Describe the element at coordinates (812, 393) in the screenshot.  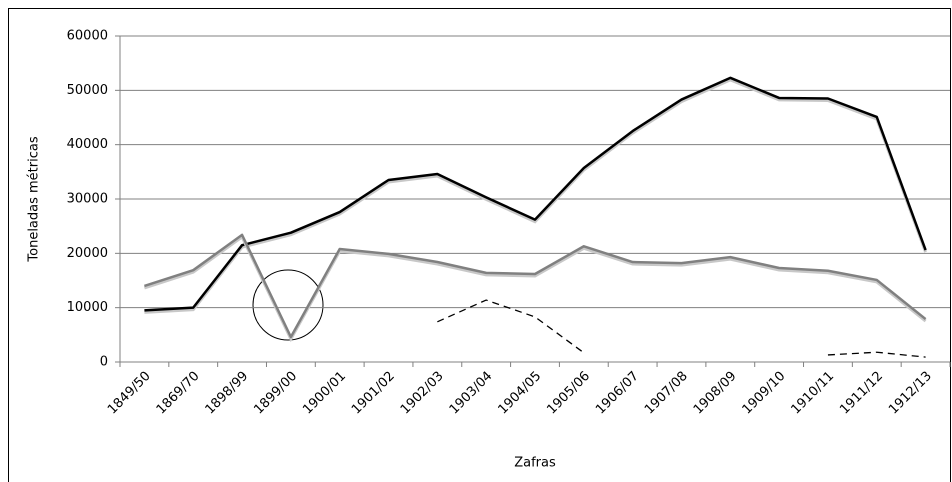
I see `x-tick-label: 1910/11` at that location.